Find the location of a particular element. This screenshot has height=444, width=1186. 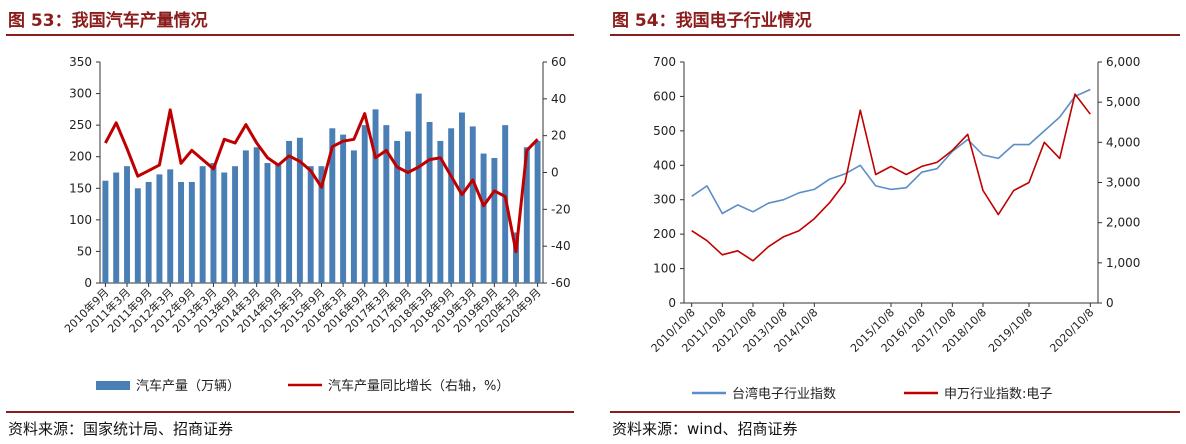

chart-source: 资料来源：国家统计局、招商证券 is located at coordinates (121, 429).